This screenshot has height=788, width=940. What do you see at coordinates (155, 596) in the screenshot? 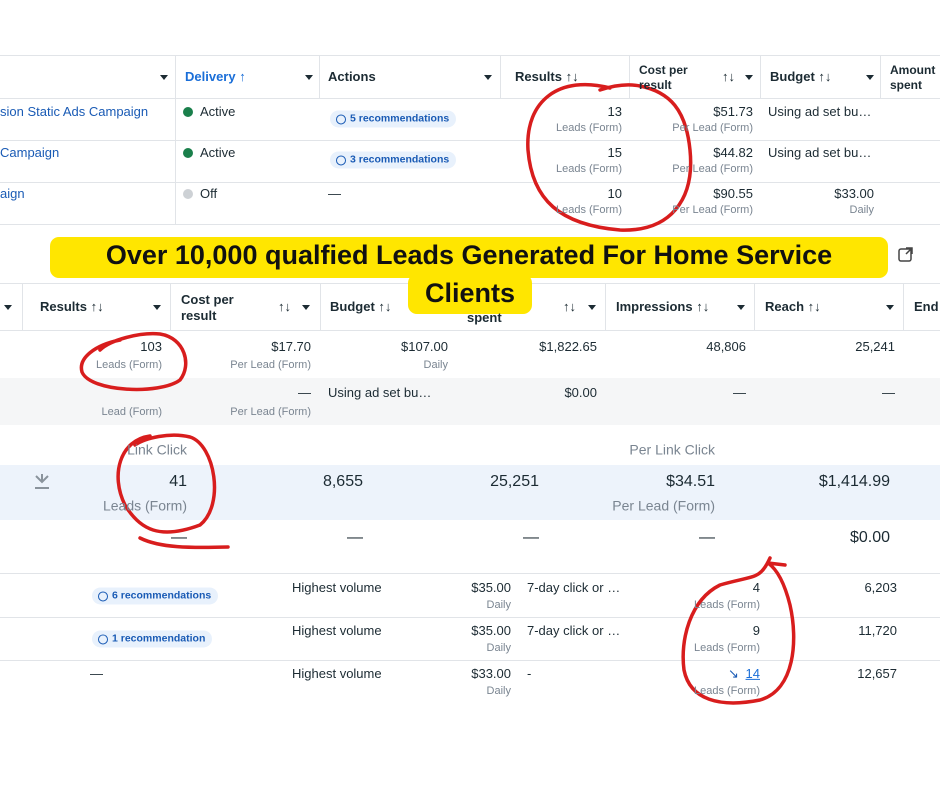
I see `recommendations: 6 recommendations` at bounding box center [155, 596].